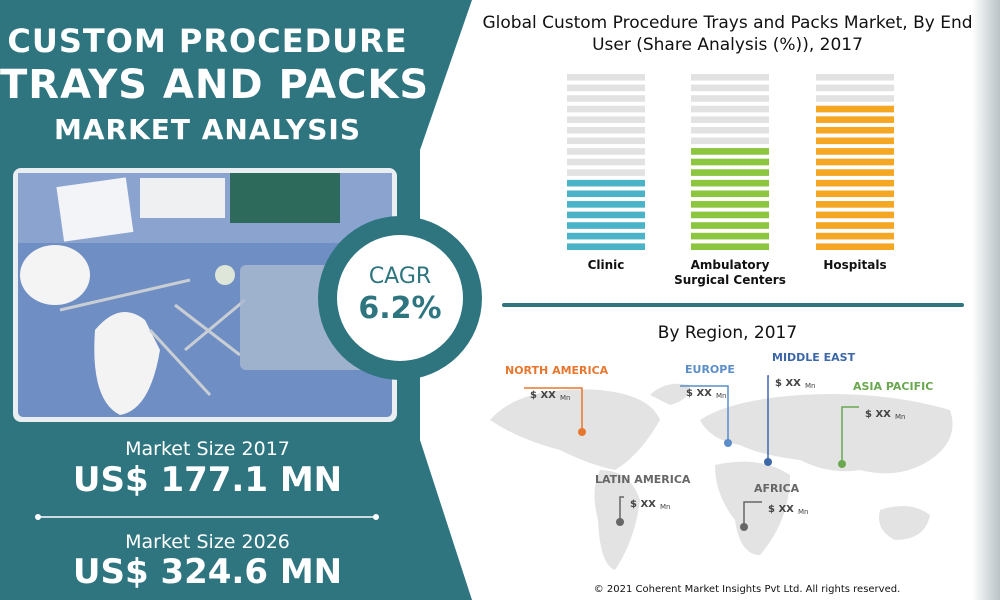  I want to click on category-label: Clinic, so click(606, 265).